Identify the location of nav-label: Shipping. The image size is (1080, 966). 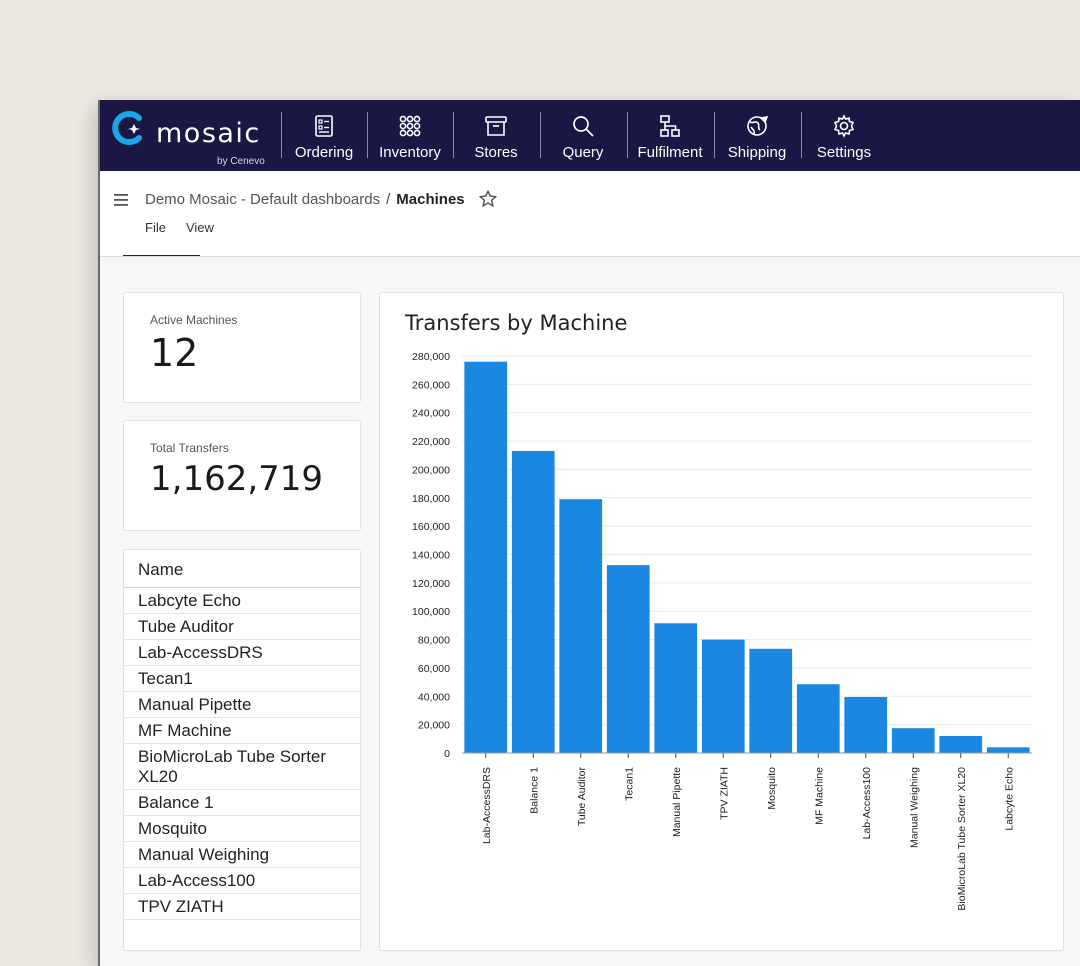
(757, 152).